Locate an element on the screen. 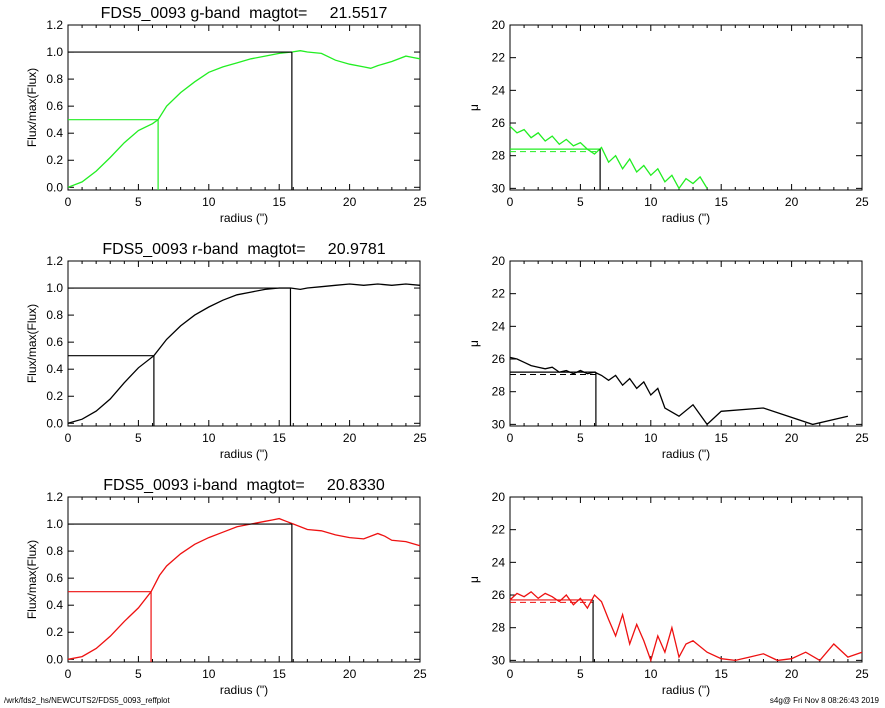  footer-path: /wrk/fds2_hs/NEWCUTS2/FDS5_0093_reffplot is located at coordinates (87, 700).